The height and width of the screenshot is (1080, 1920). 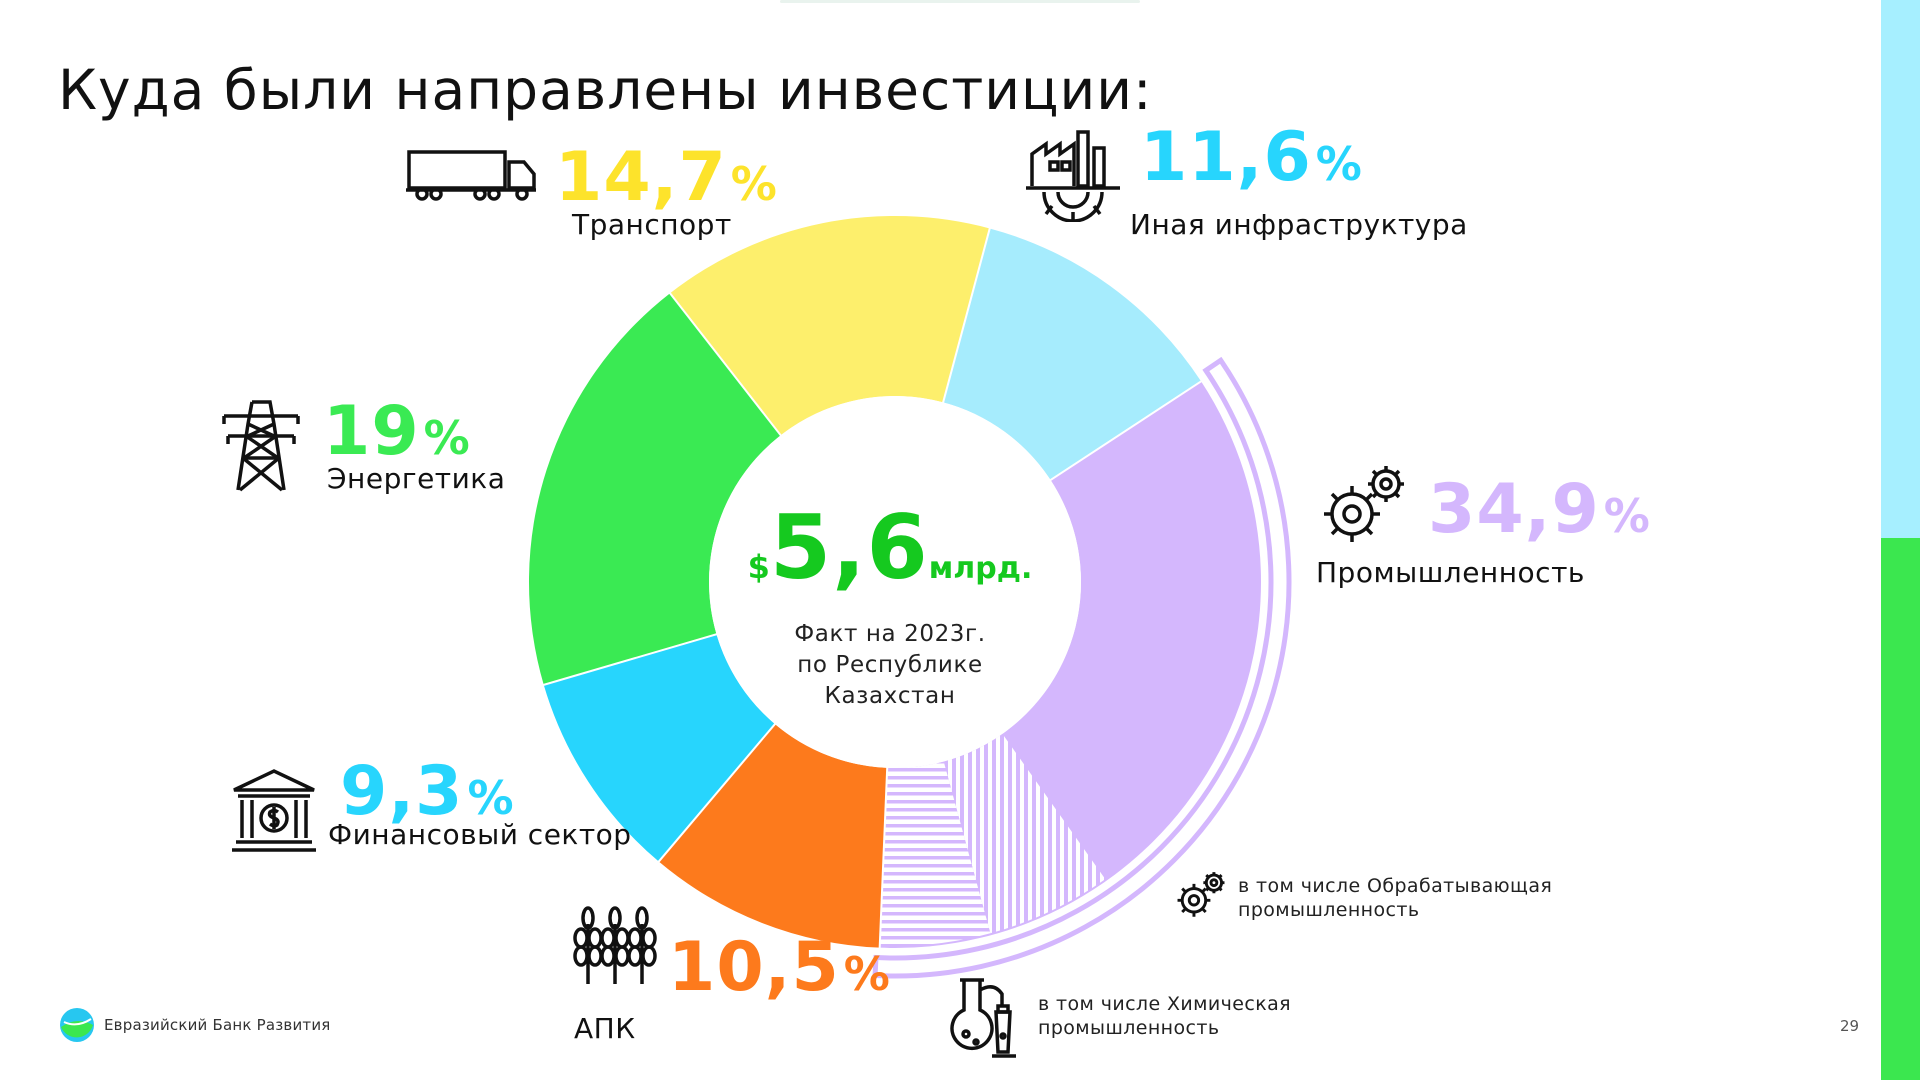 I want to click on agro-label: АПК, so click(x=605, y=1028).